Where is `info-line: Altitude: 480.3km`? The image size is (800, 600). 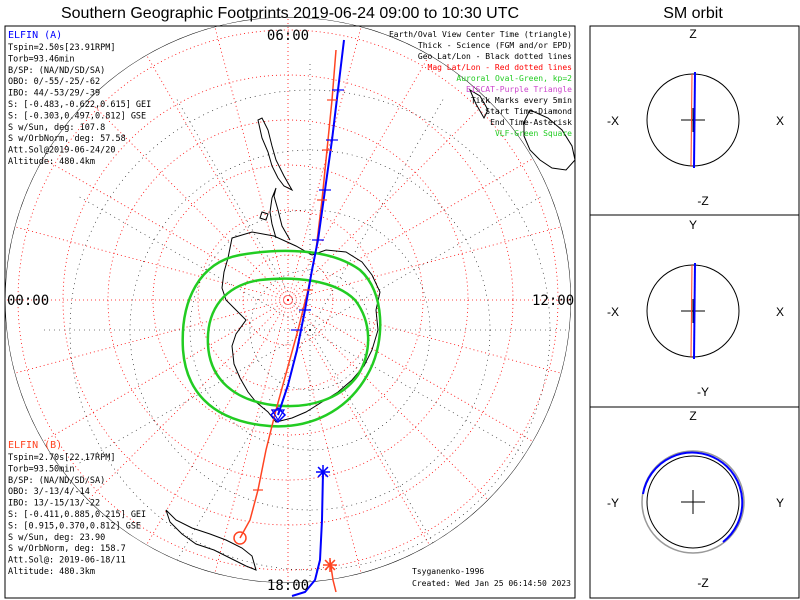
info-line: Altitude: 480.3km is located at coordinates (51, 572).